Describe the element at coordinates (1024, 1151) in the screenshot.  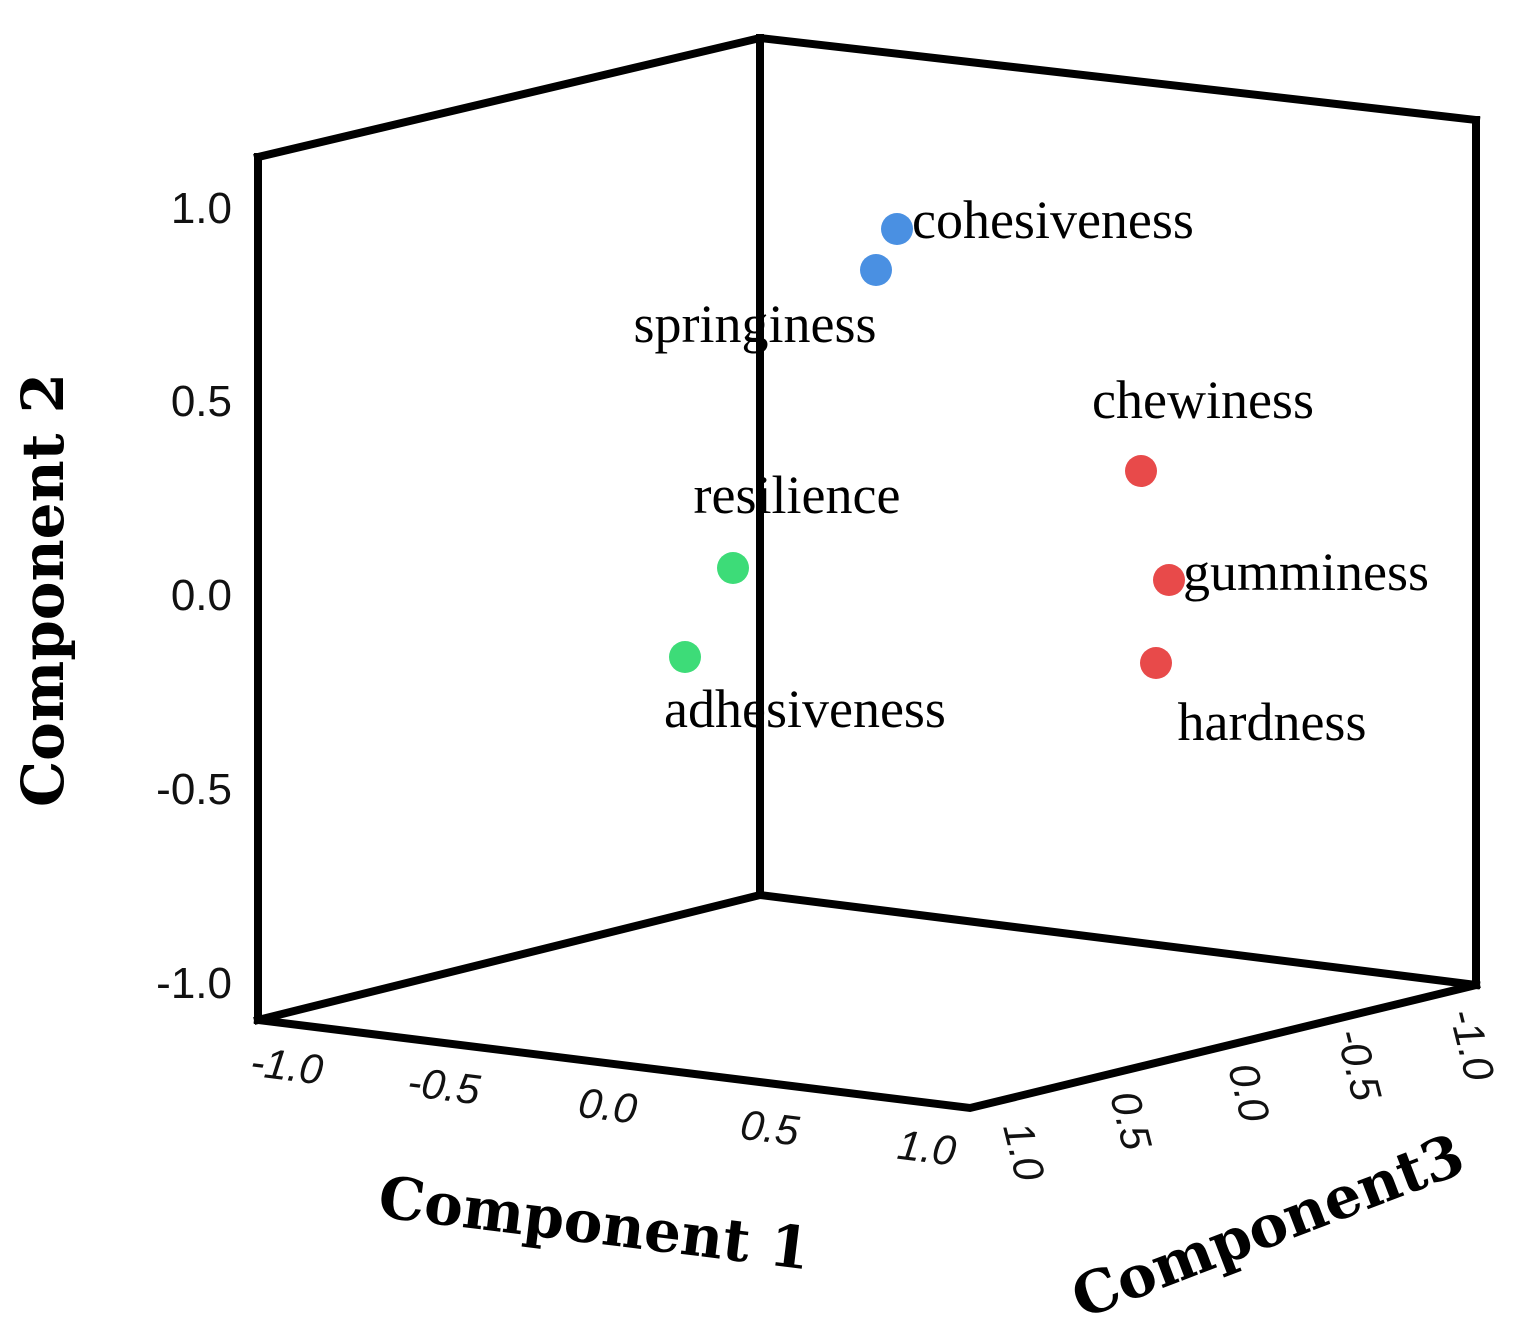
I see `z-tick-label: 1.0` at that location.